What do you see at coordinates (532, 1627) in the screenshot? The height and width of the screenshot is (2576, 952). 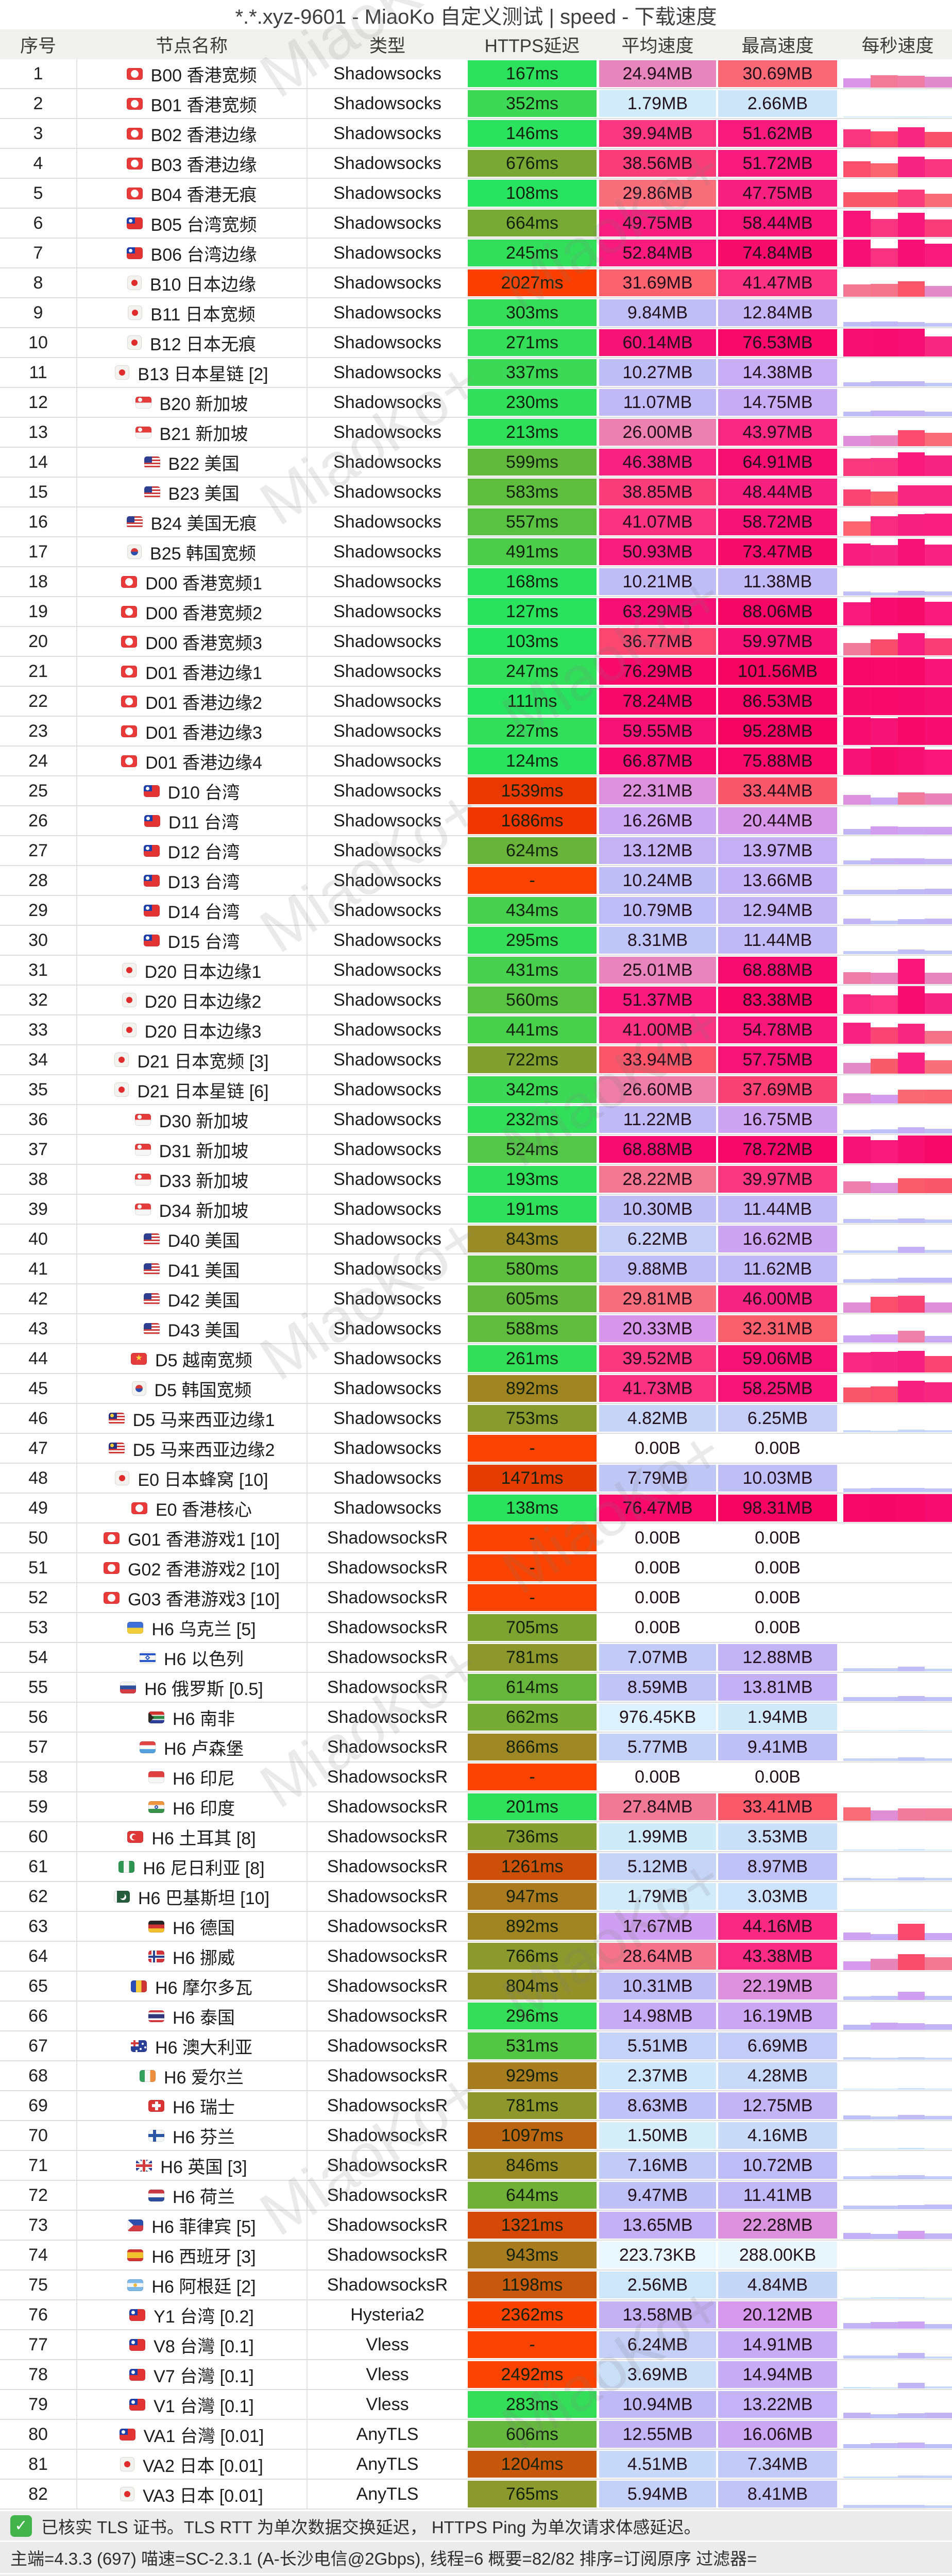 I see `latency-cell: 705ms` at bounding box center [532, 1627].